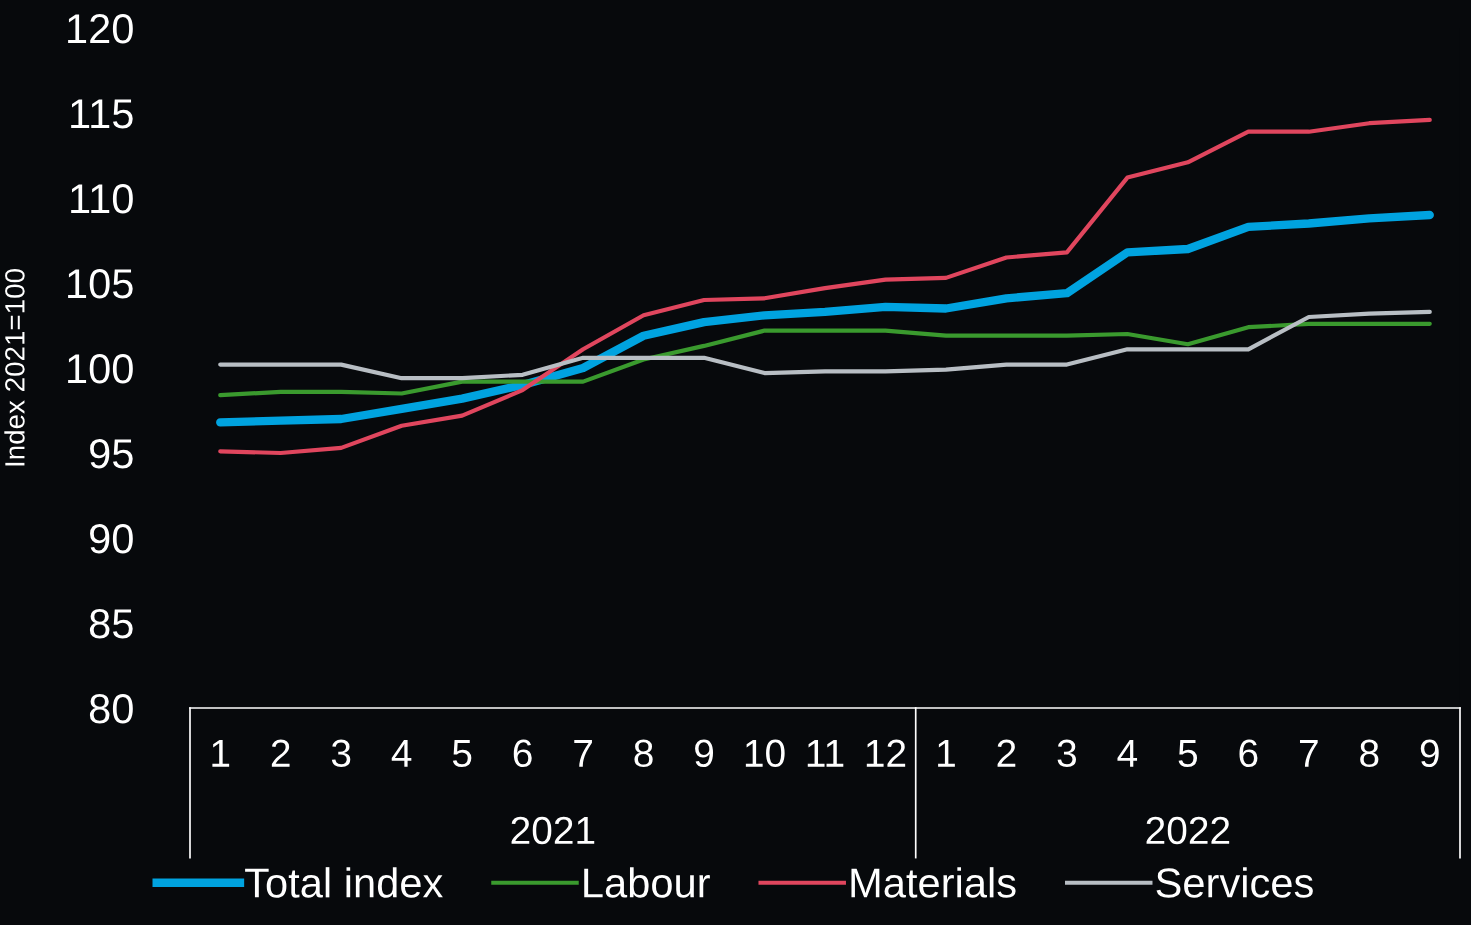 Image resolution: width=1471 pixels, height=925 pixels. I want to click on x-tick-label: 12, so click(886, 753).